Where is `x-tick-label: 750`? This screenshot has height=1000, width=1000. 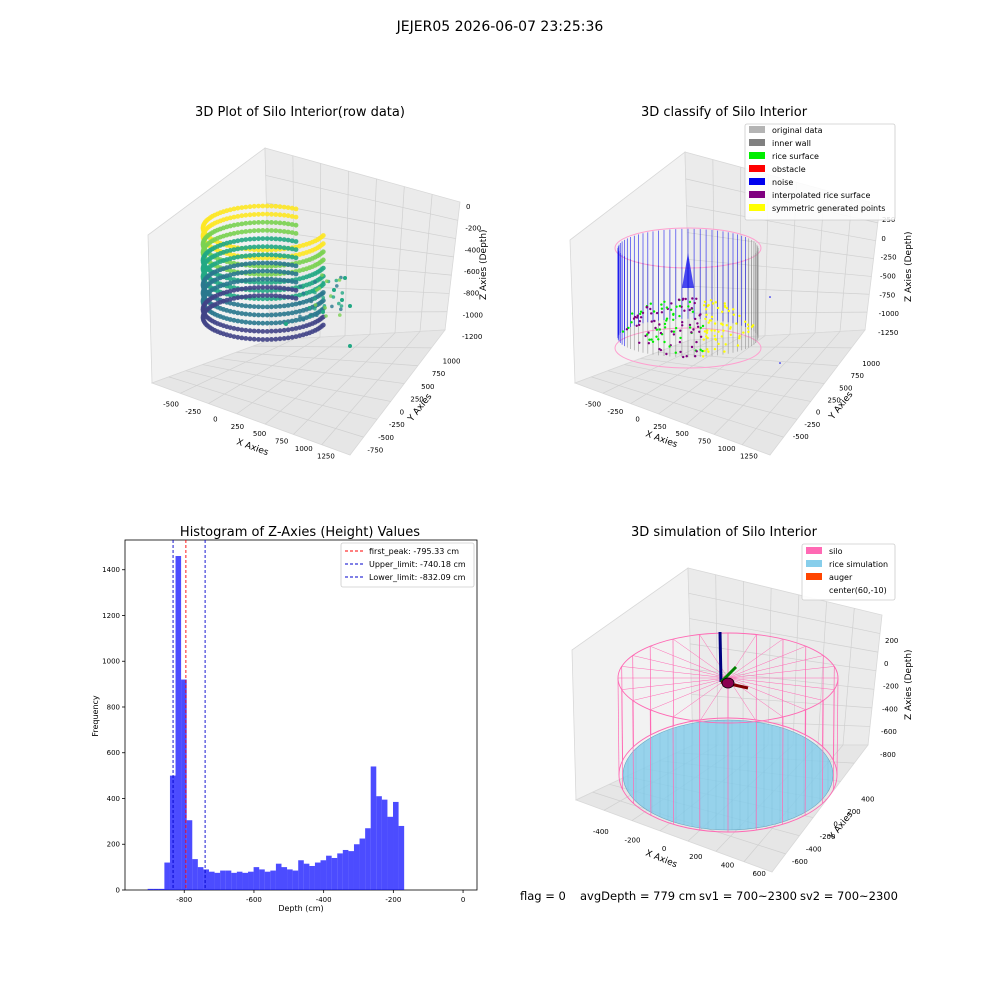
x-tick-label: 750 is located at coordinates (281, 442).